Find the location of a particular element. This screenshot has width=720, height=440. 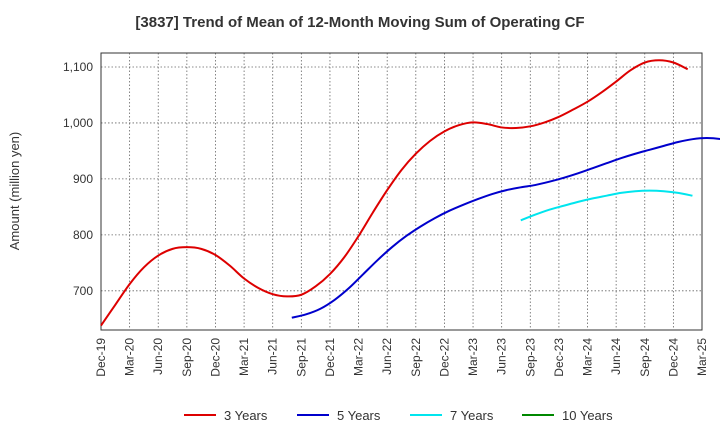

legend-item-5-years: 5 Years is located at coordinates (339, 415).